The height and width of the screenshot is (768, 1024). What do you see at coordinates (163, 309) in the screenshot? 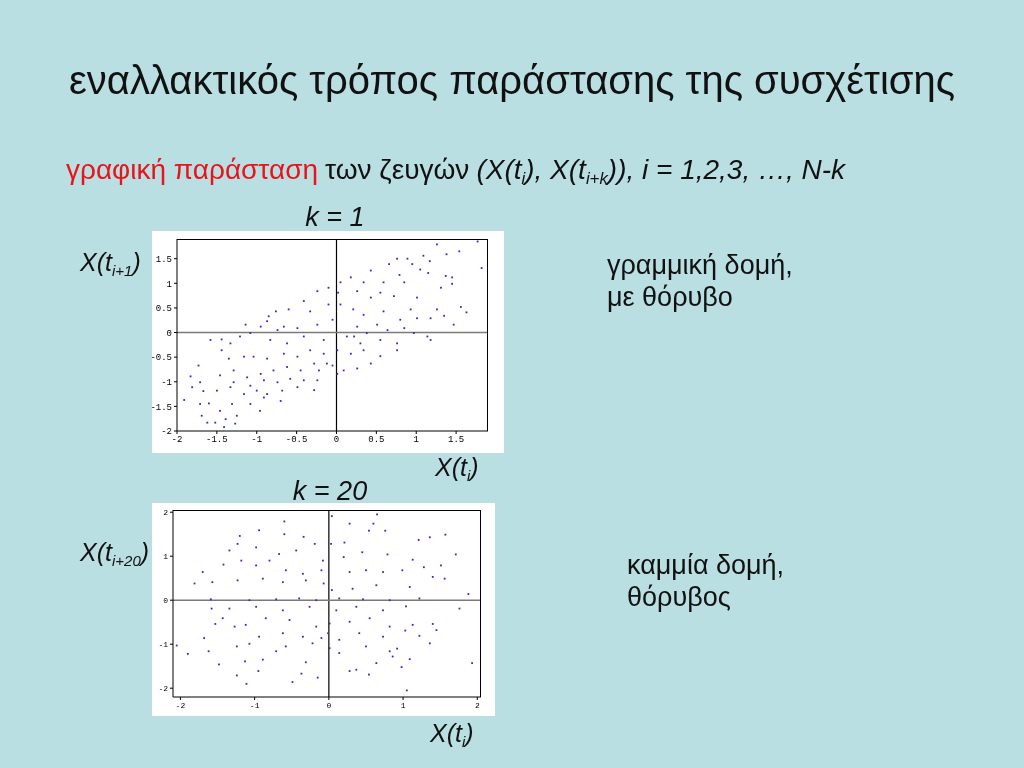
I see `y-tick-label: 0.5` at bounding box center [163, 309].